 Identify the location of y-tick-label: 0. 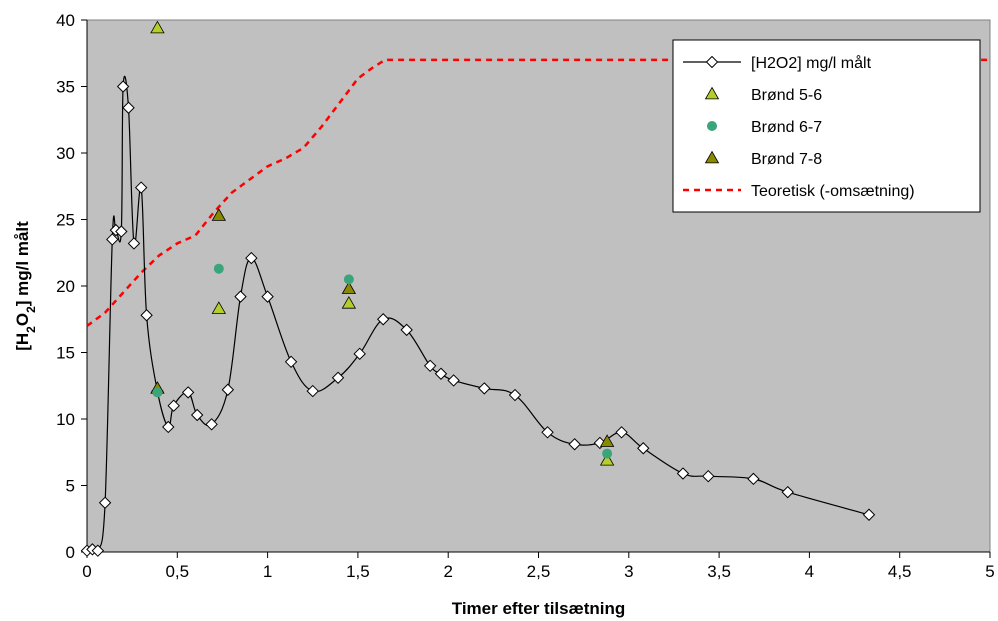
(70, 552).